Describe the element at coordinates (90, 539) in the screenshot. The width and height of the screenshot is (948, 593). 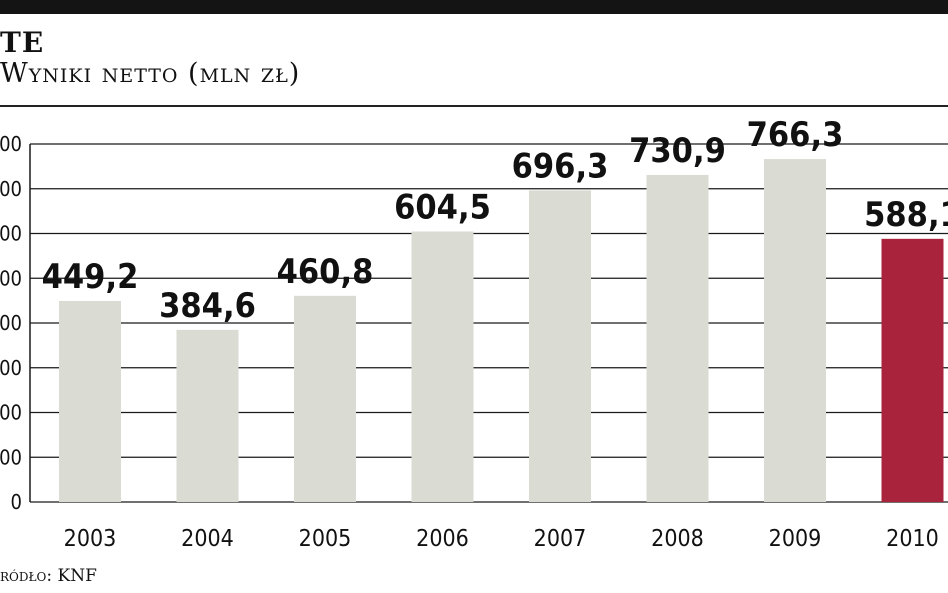
I see `x-tick-label: 2003` at that location.